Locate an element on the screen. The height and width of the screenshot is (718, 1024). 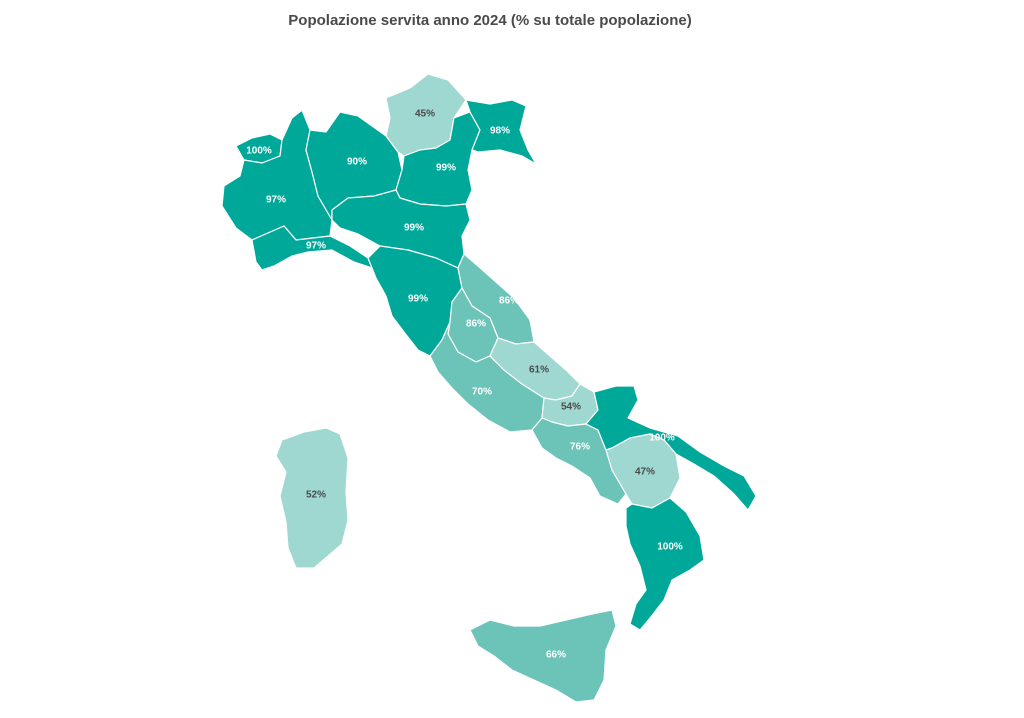
region-sicilia is located at coordinates (543, 656).